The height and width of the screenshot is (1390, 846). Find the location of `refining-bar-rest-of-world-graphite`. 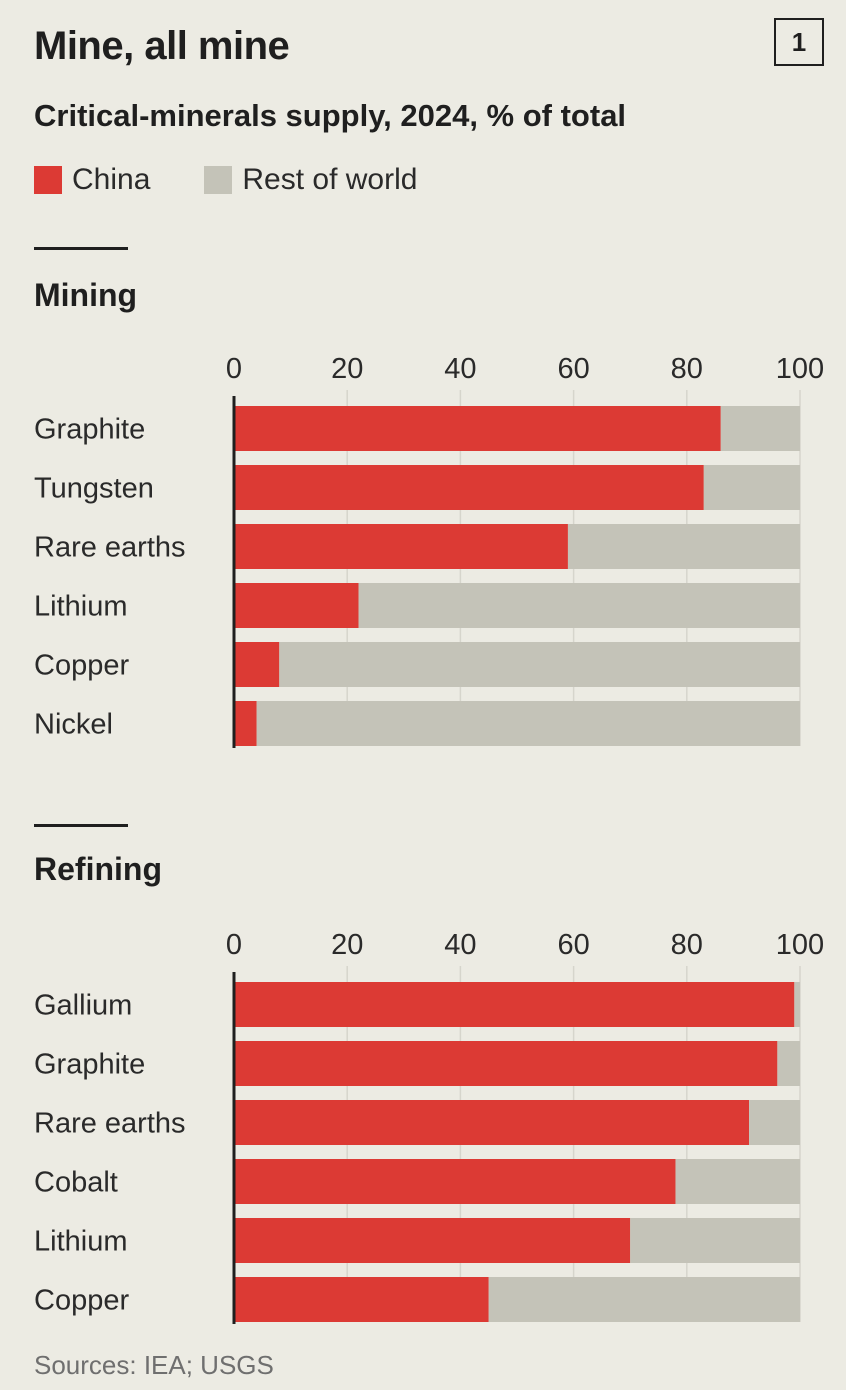

refining-bar-rest-of-world-graphite is located at coordinates (788, 1063).